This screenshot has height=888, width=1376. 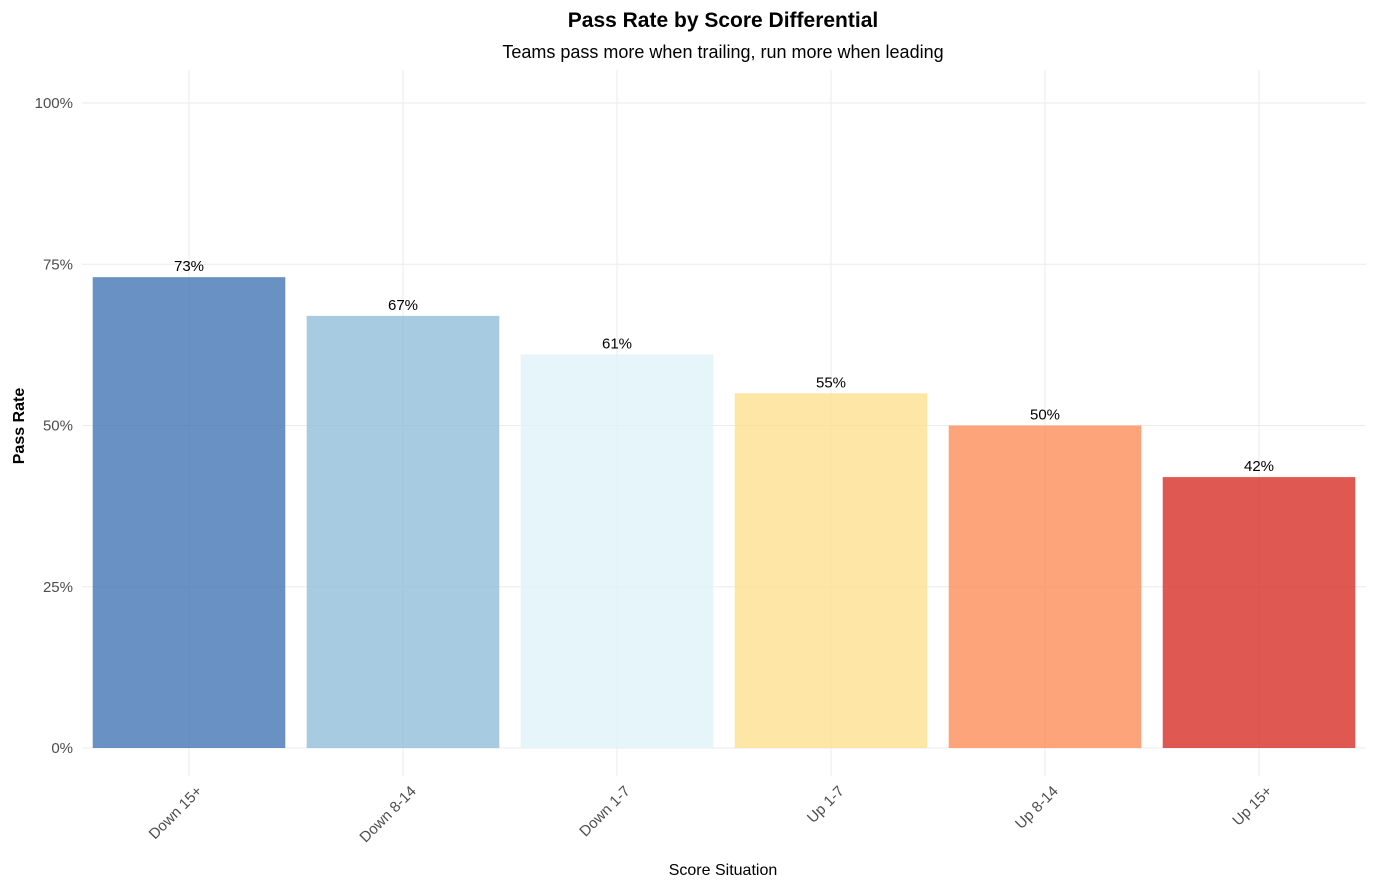 I want to click on y-axis-title: Pass Rate, so click(x=19, y=426).